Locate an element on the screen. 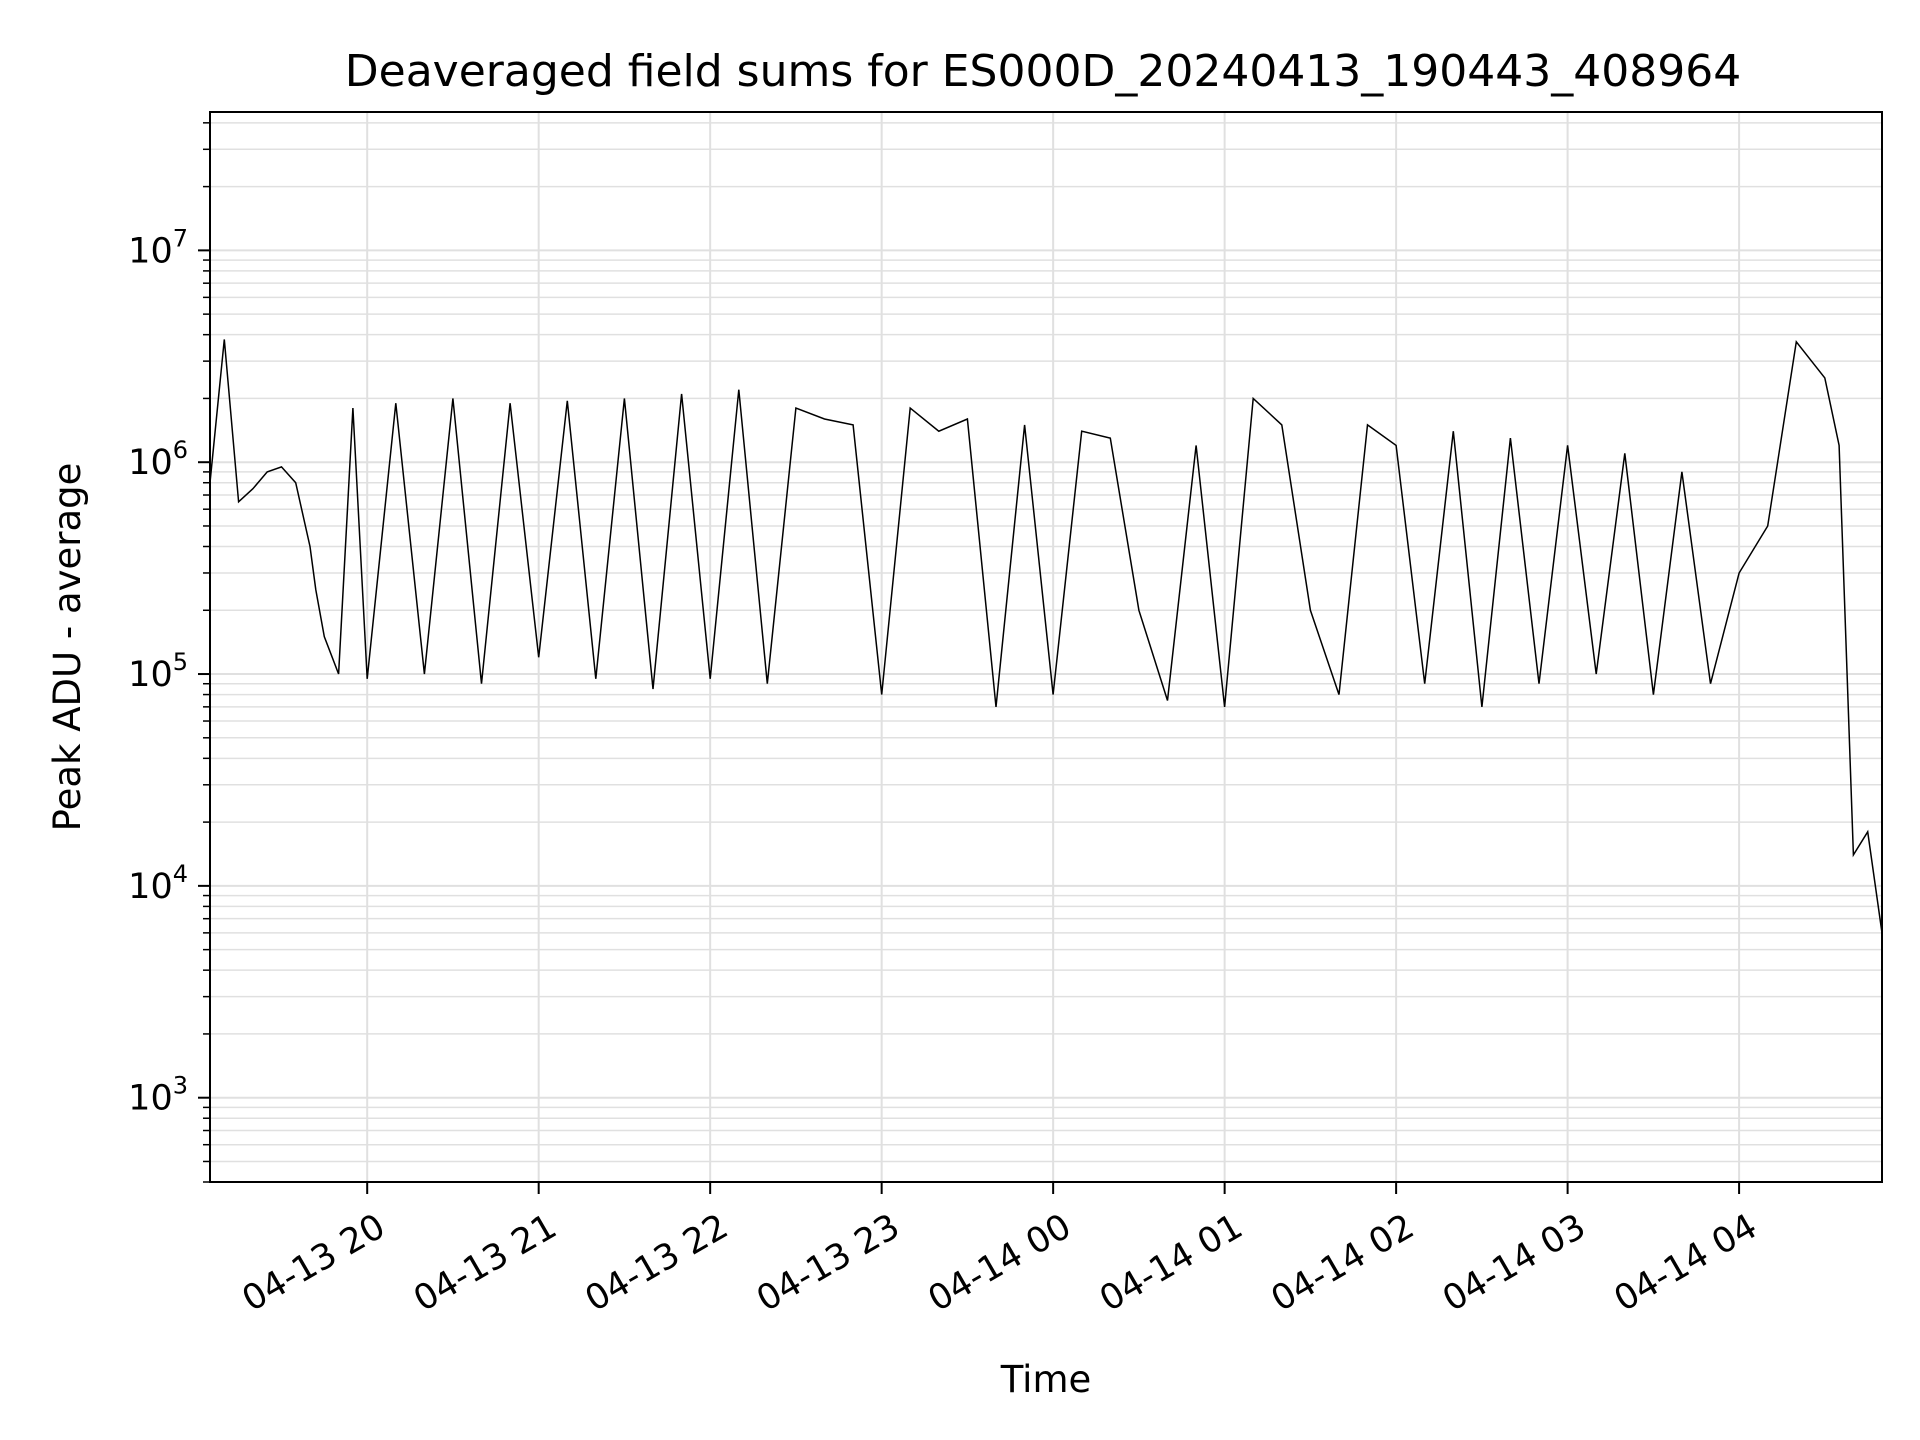 Image resolution: width=1920 pixels, height=1440 pixels. x-tick-label-6: 04-14 02 is located at coordinates (1343, 1263).